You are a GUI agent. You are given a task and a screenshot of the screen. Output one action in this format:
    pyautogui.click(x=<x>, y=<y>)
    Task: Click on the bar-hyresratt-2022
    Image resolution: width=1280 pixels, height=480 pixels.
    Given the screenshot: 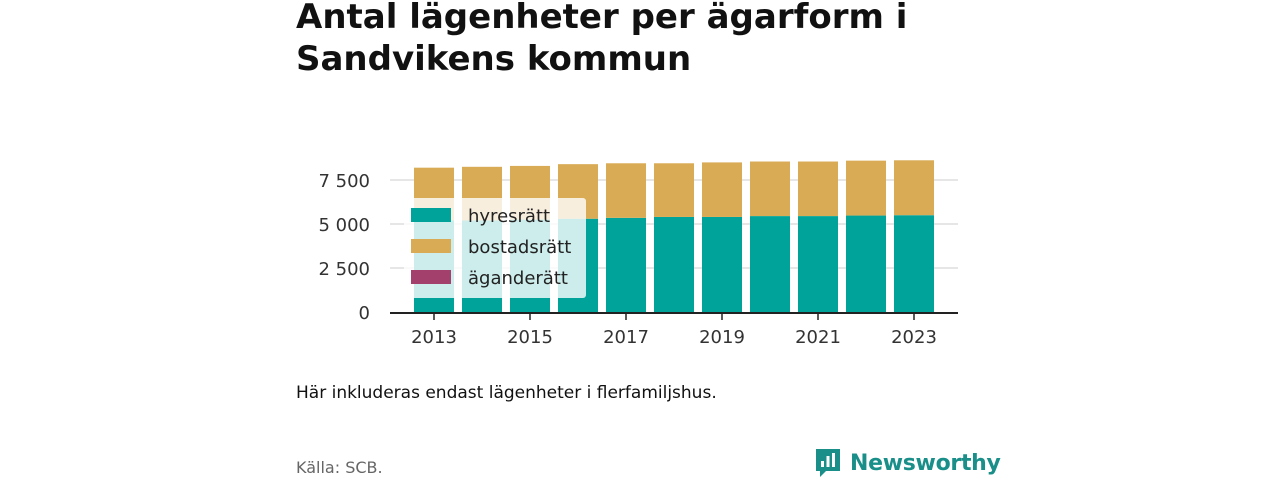 What is the action you would take?
    pyautogui.click(x=866, y=263)
    